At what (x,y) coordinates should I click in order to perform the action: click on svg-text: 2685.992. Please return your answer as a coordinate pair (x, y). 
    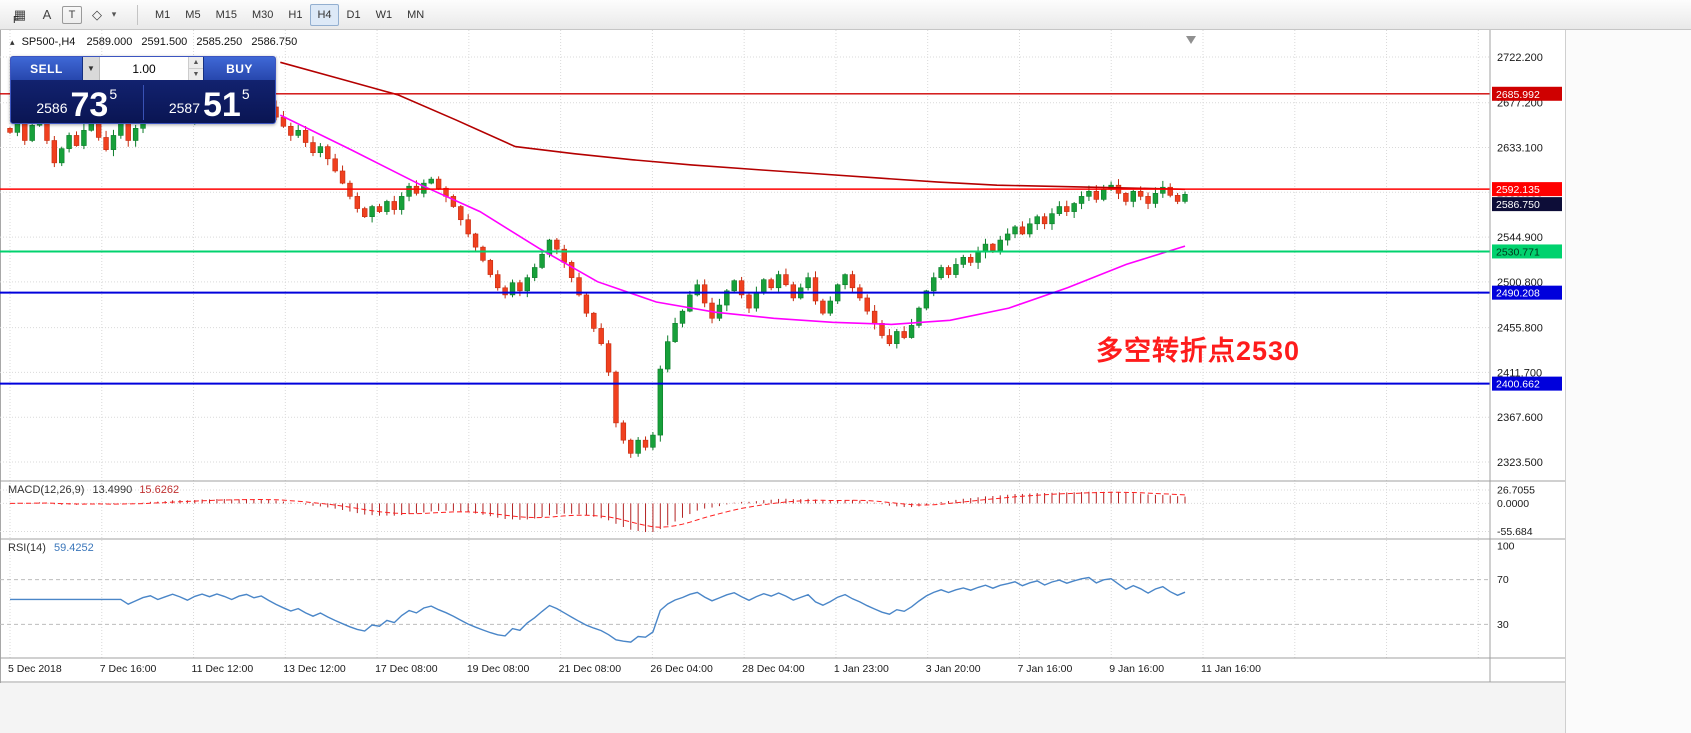
    Looking at the image, I should click on (1518, 95).